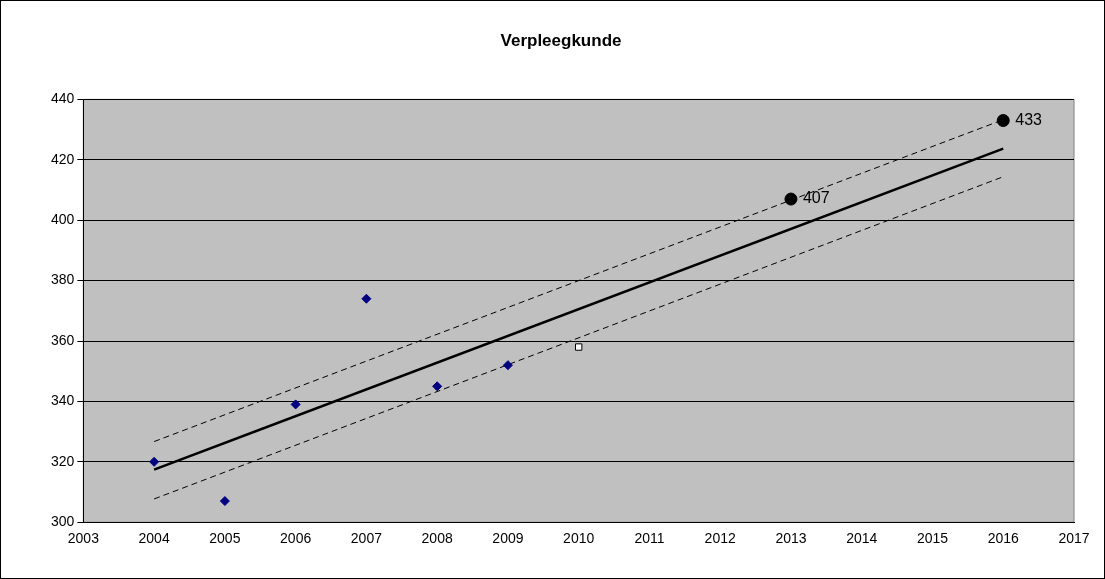 This screenshot has width=1105, height=579. Describe the element at coordinates (83, 538) in the screenshot. I see `x-tick-label: 2003` at that location.